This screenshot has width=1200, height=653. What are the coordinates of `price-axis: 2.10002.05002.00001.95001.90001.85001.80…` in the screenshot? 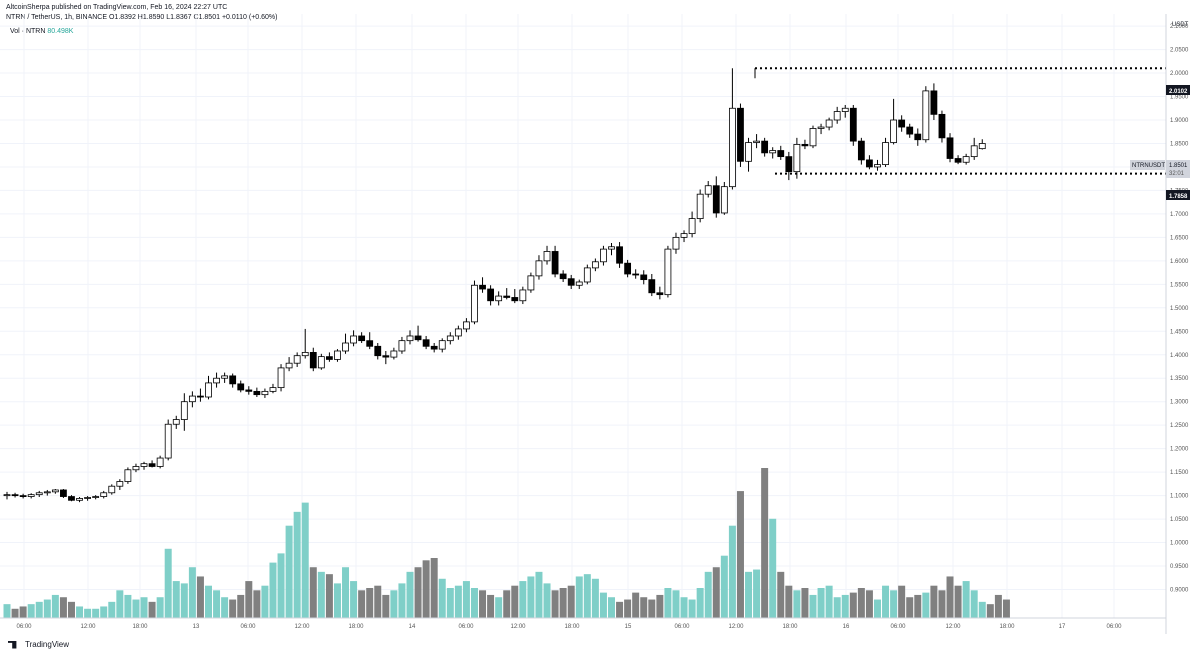 It's located at (1179, 308).